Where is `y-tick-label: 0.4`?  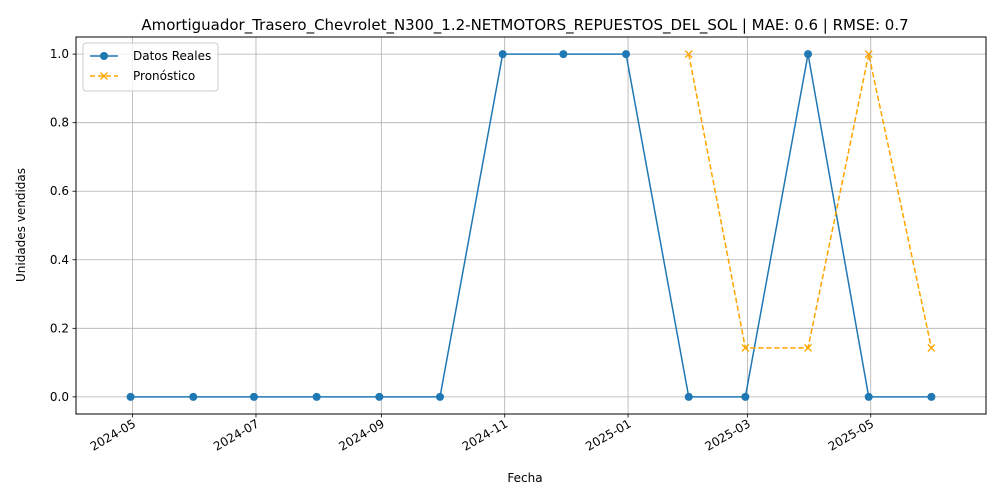
y-tick-label: 0.4 is located at coordinates (59, 260).